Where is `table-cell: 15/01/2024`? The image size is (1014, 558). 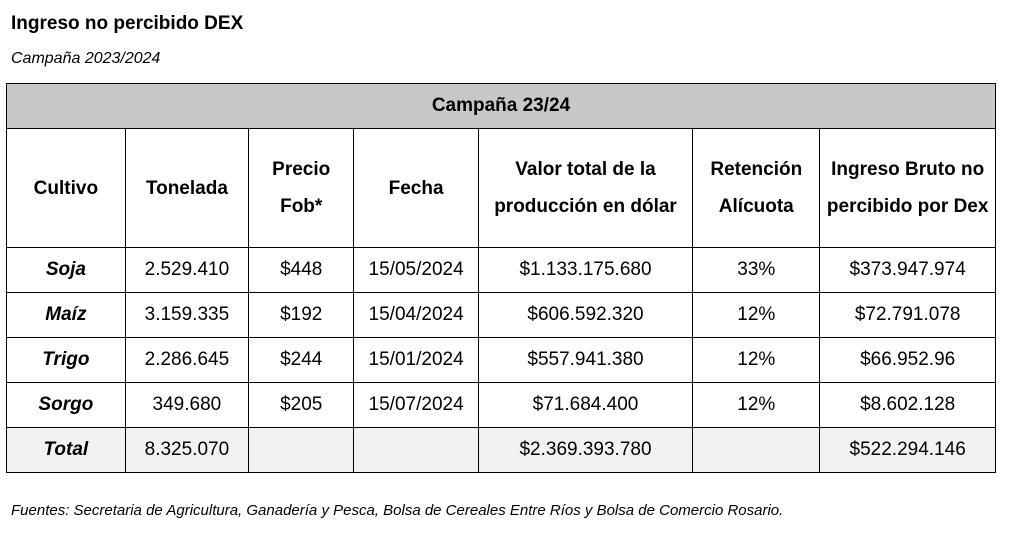
table-cell: 15/01/2024 is located at coordinates (416, 360).